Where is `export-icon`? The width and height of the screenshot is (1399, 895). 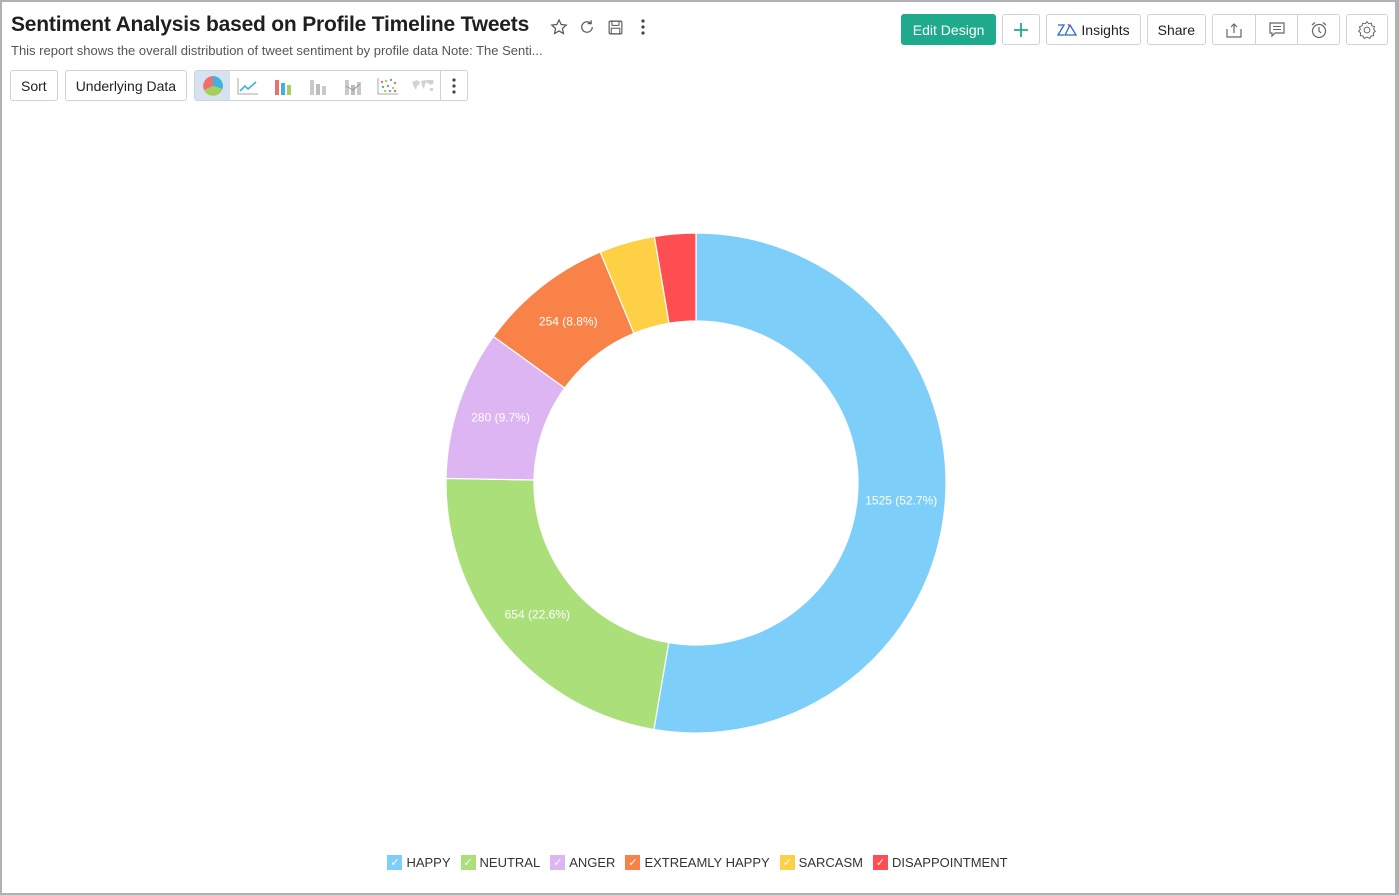
export-icon is located at coordinates (1234, 30).